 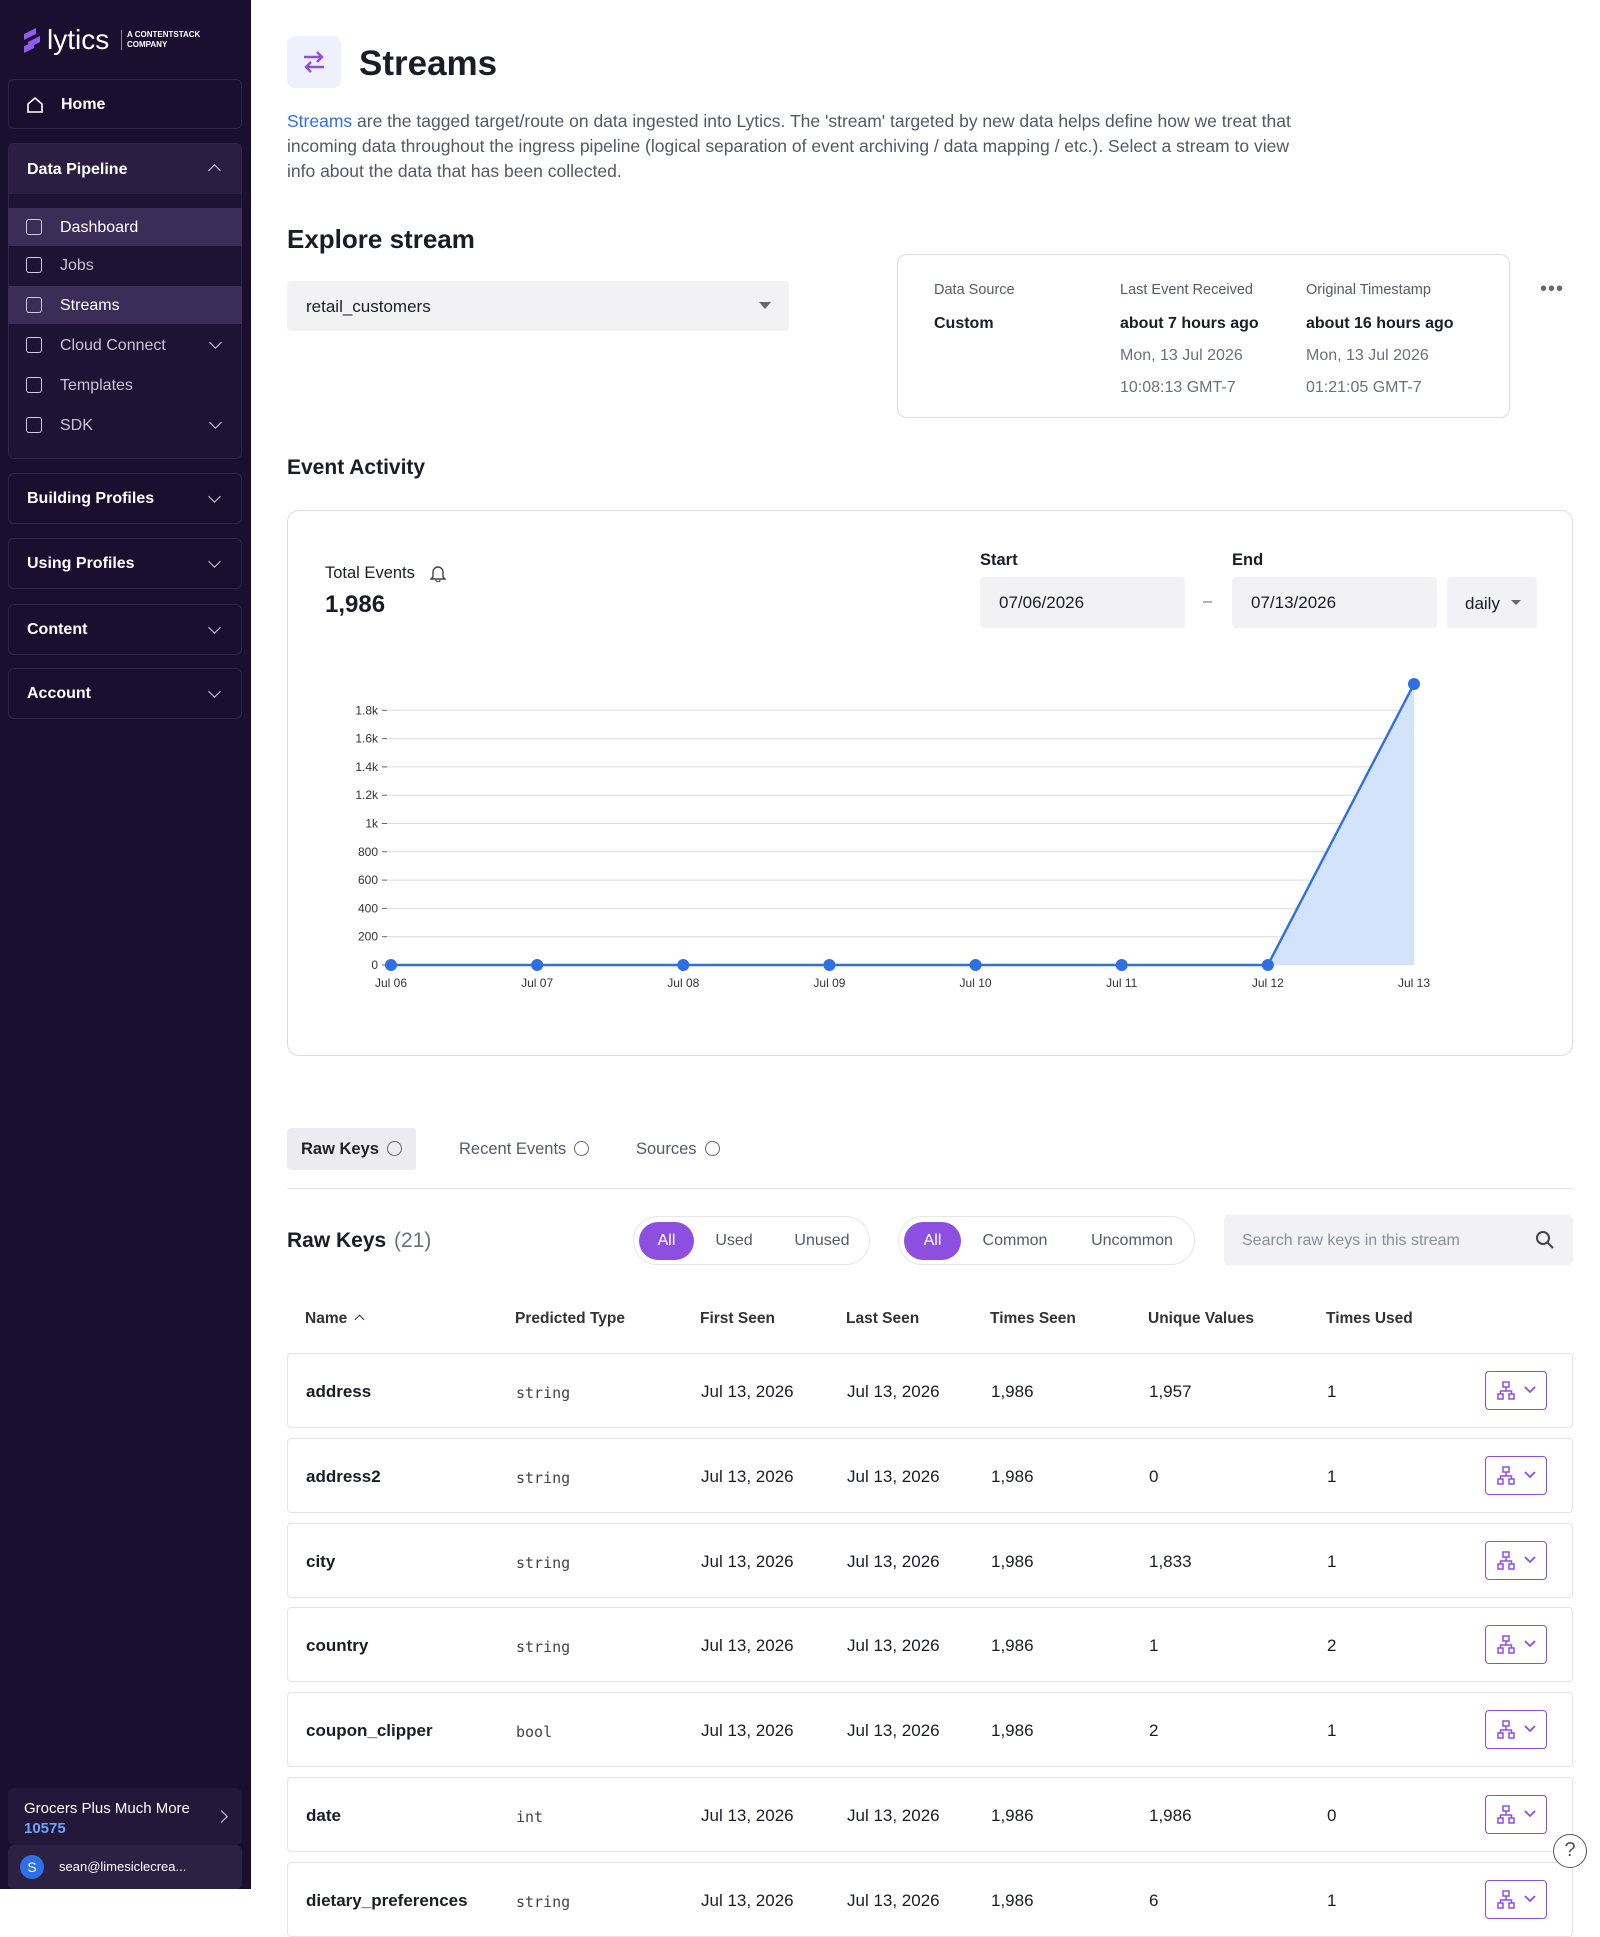 I want to click on interval-select: daily, so click(x=1492, y=602).